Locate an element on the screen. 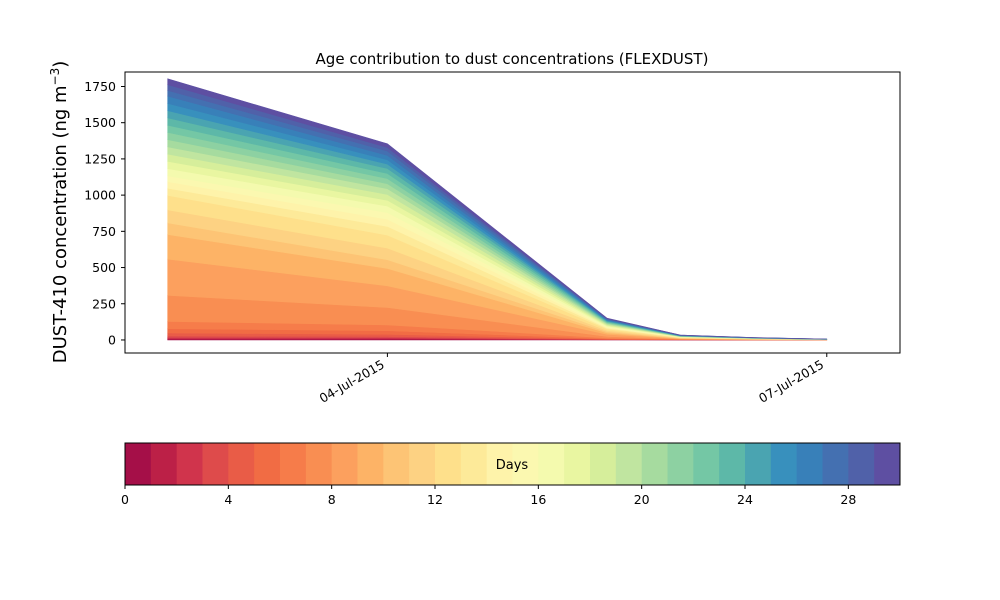 This screenshot has height=600, width=1000. y-tick-label: 500 is located at coordinates (104, 267).